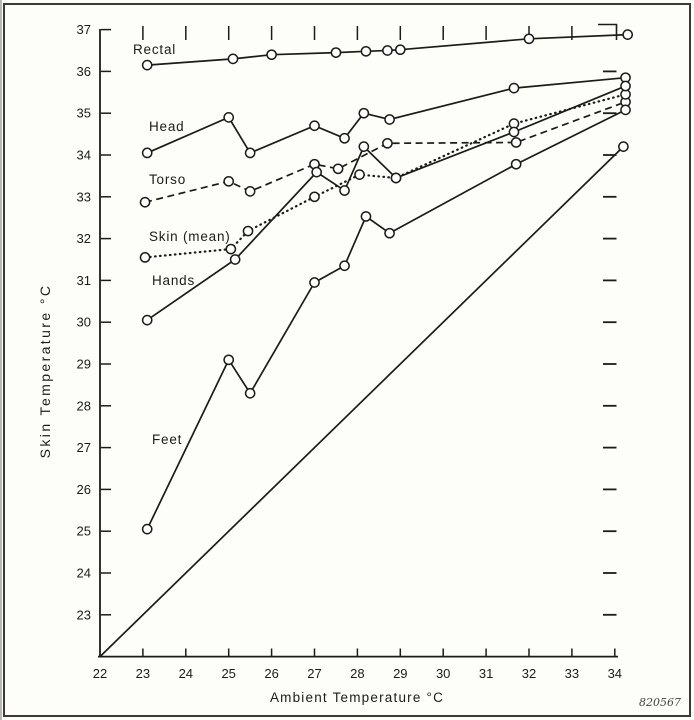 The height and width of the screenshot is (720, 694). I want to click on y-tick-label: 34, so click(84, 155).